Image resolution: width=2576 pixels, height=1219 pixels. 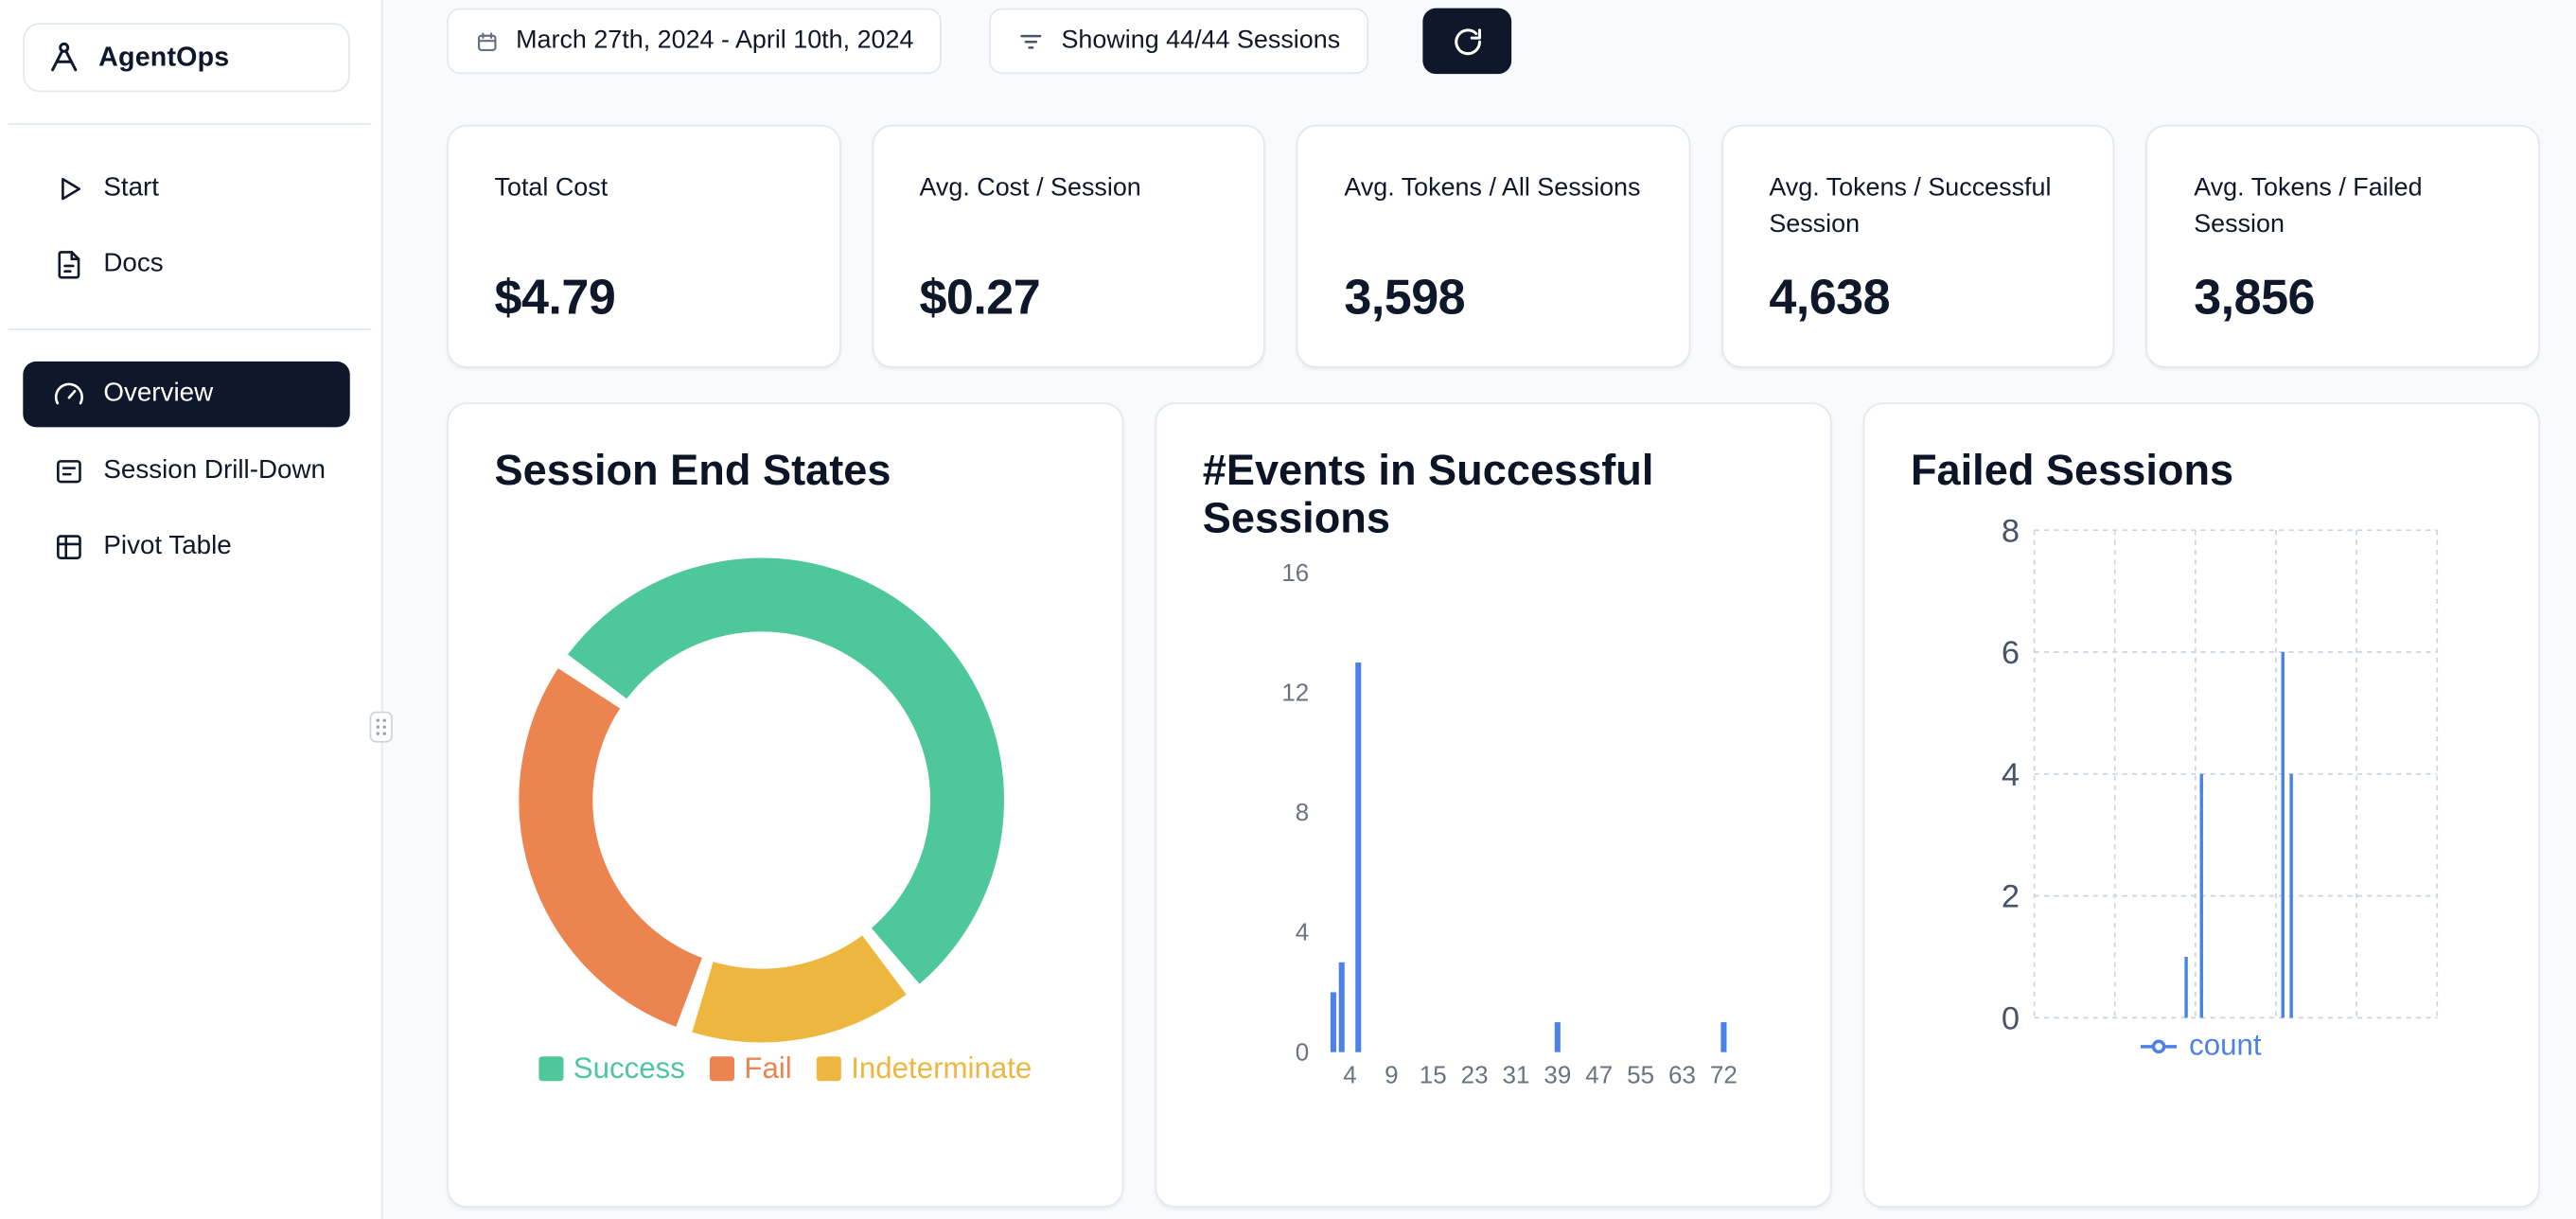 I want to click on count-series-marker-icon, so click(x=2160, y=1045).